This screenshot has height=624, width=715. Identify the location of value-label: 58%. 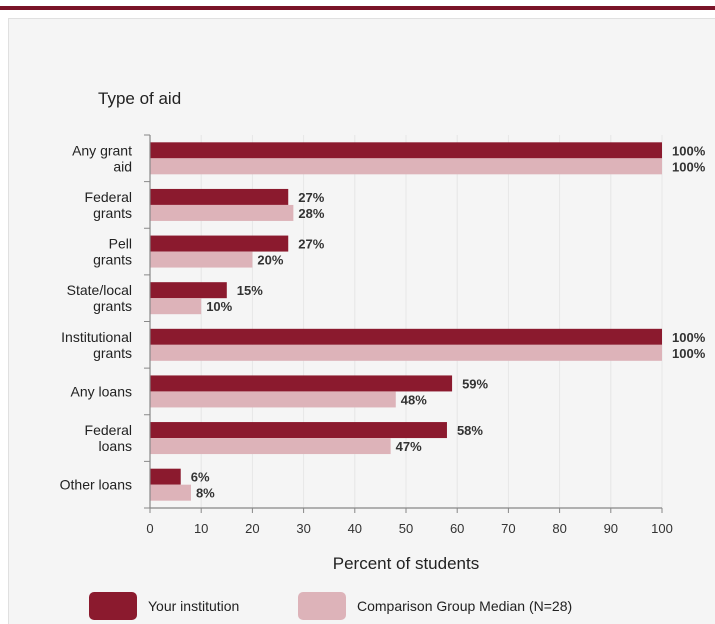
(470, 430).